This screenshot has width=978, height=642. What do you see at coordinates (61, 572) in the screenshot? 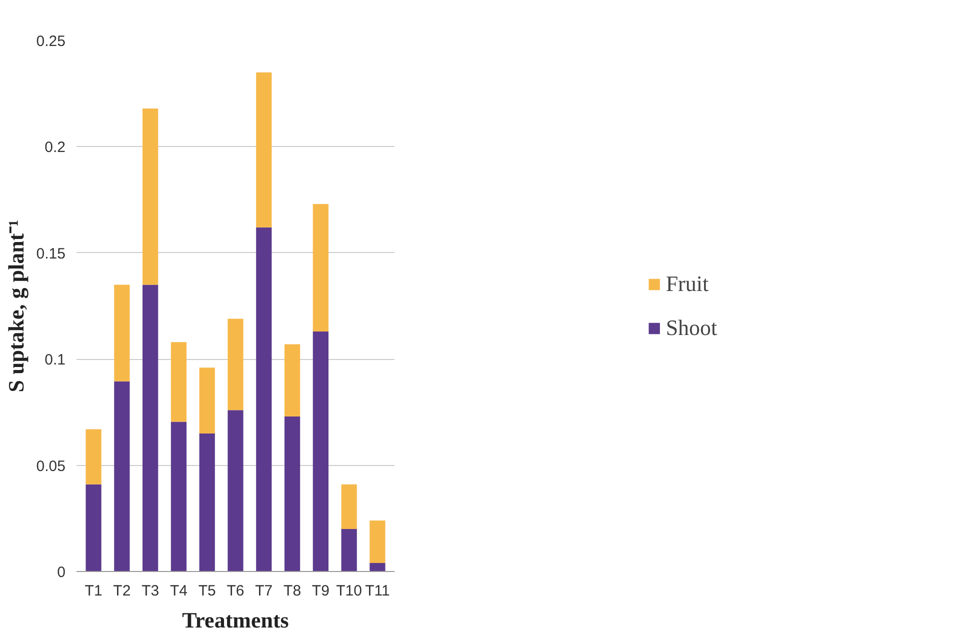
I see `y-tick-label: 0` at bounding box center [61, 572].